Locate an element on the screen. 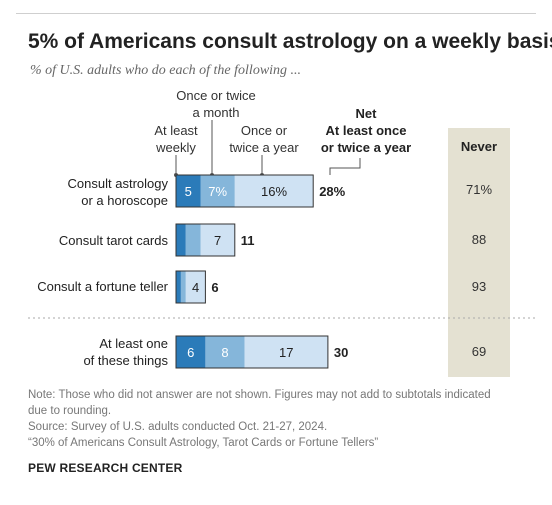 This screenshot has height=505, width=552. data-label-tarot-series-2: 7 is located at coordinates (217, 240).